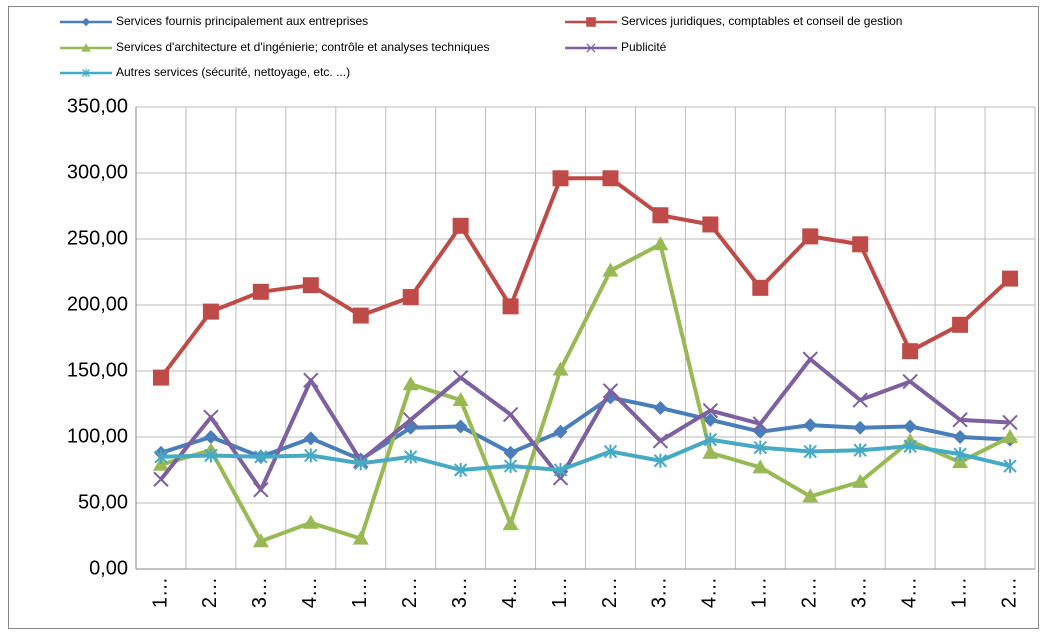 The height and width of the screenshot is (637, 1047). What do you see at coordinates (97, 436) in the screenshot?
I see `y-tick-label: 100,00` at bounding box center [97, 436].